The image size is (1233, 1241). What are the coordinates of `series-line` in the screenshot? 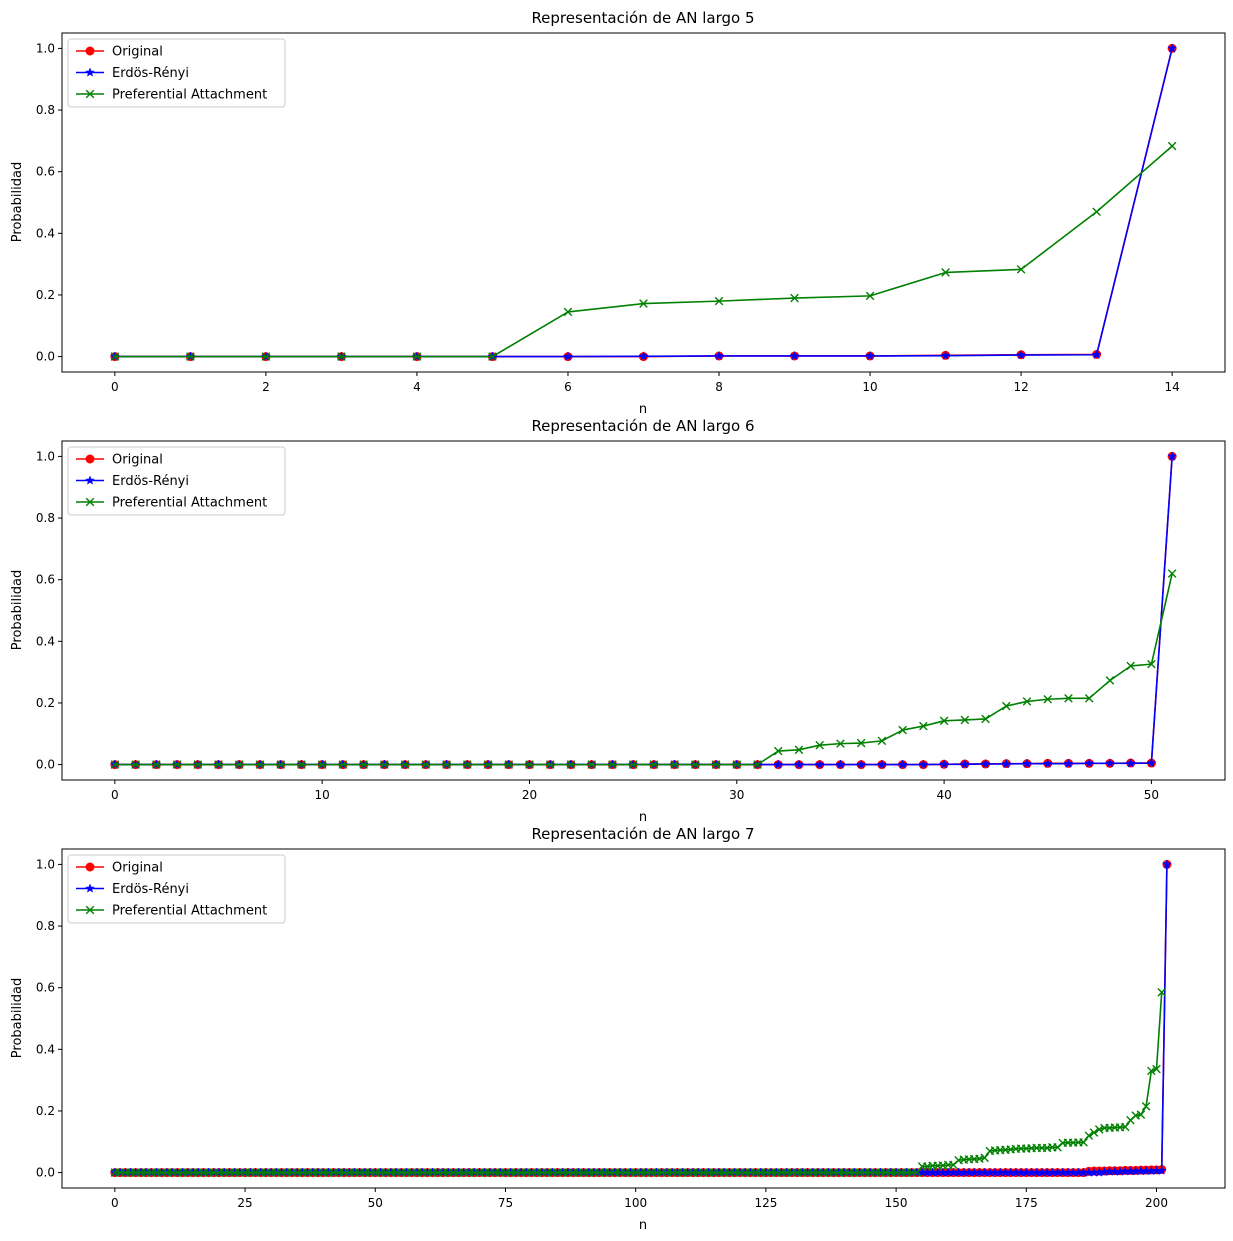 It's located at (643, 669).